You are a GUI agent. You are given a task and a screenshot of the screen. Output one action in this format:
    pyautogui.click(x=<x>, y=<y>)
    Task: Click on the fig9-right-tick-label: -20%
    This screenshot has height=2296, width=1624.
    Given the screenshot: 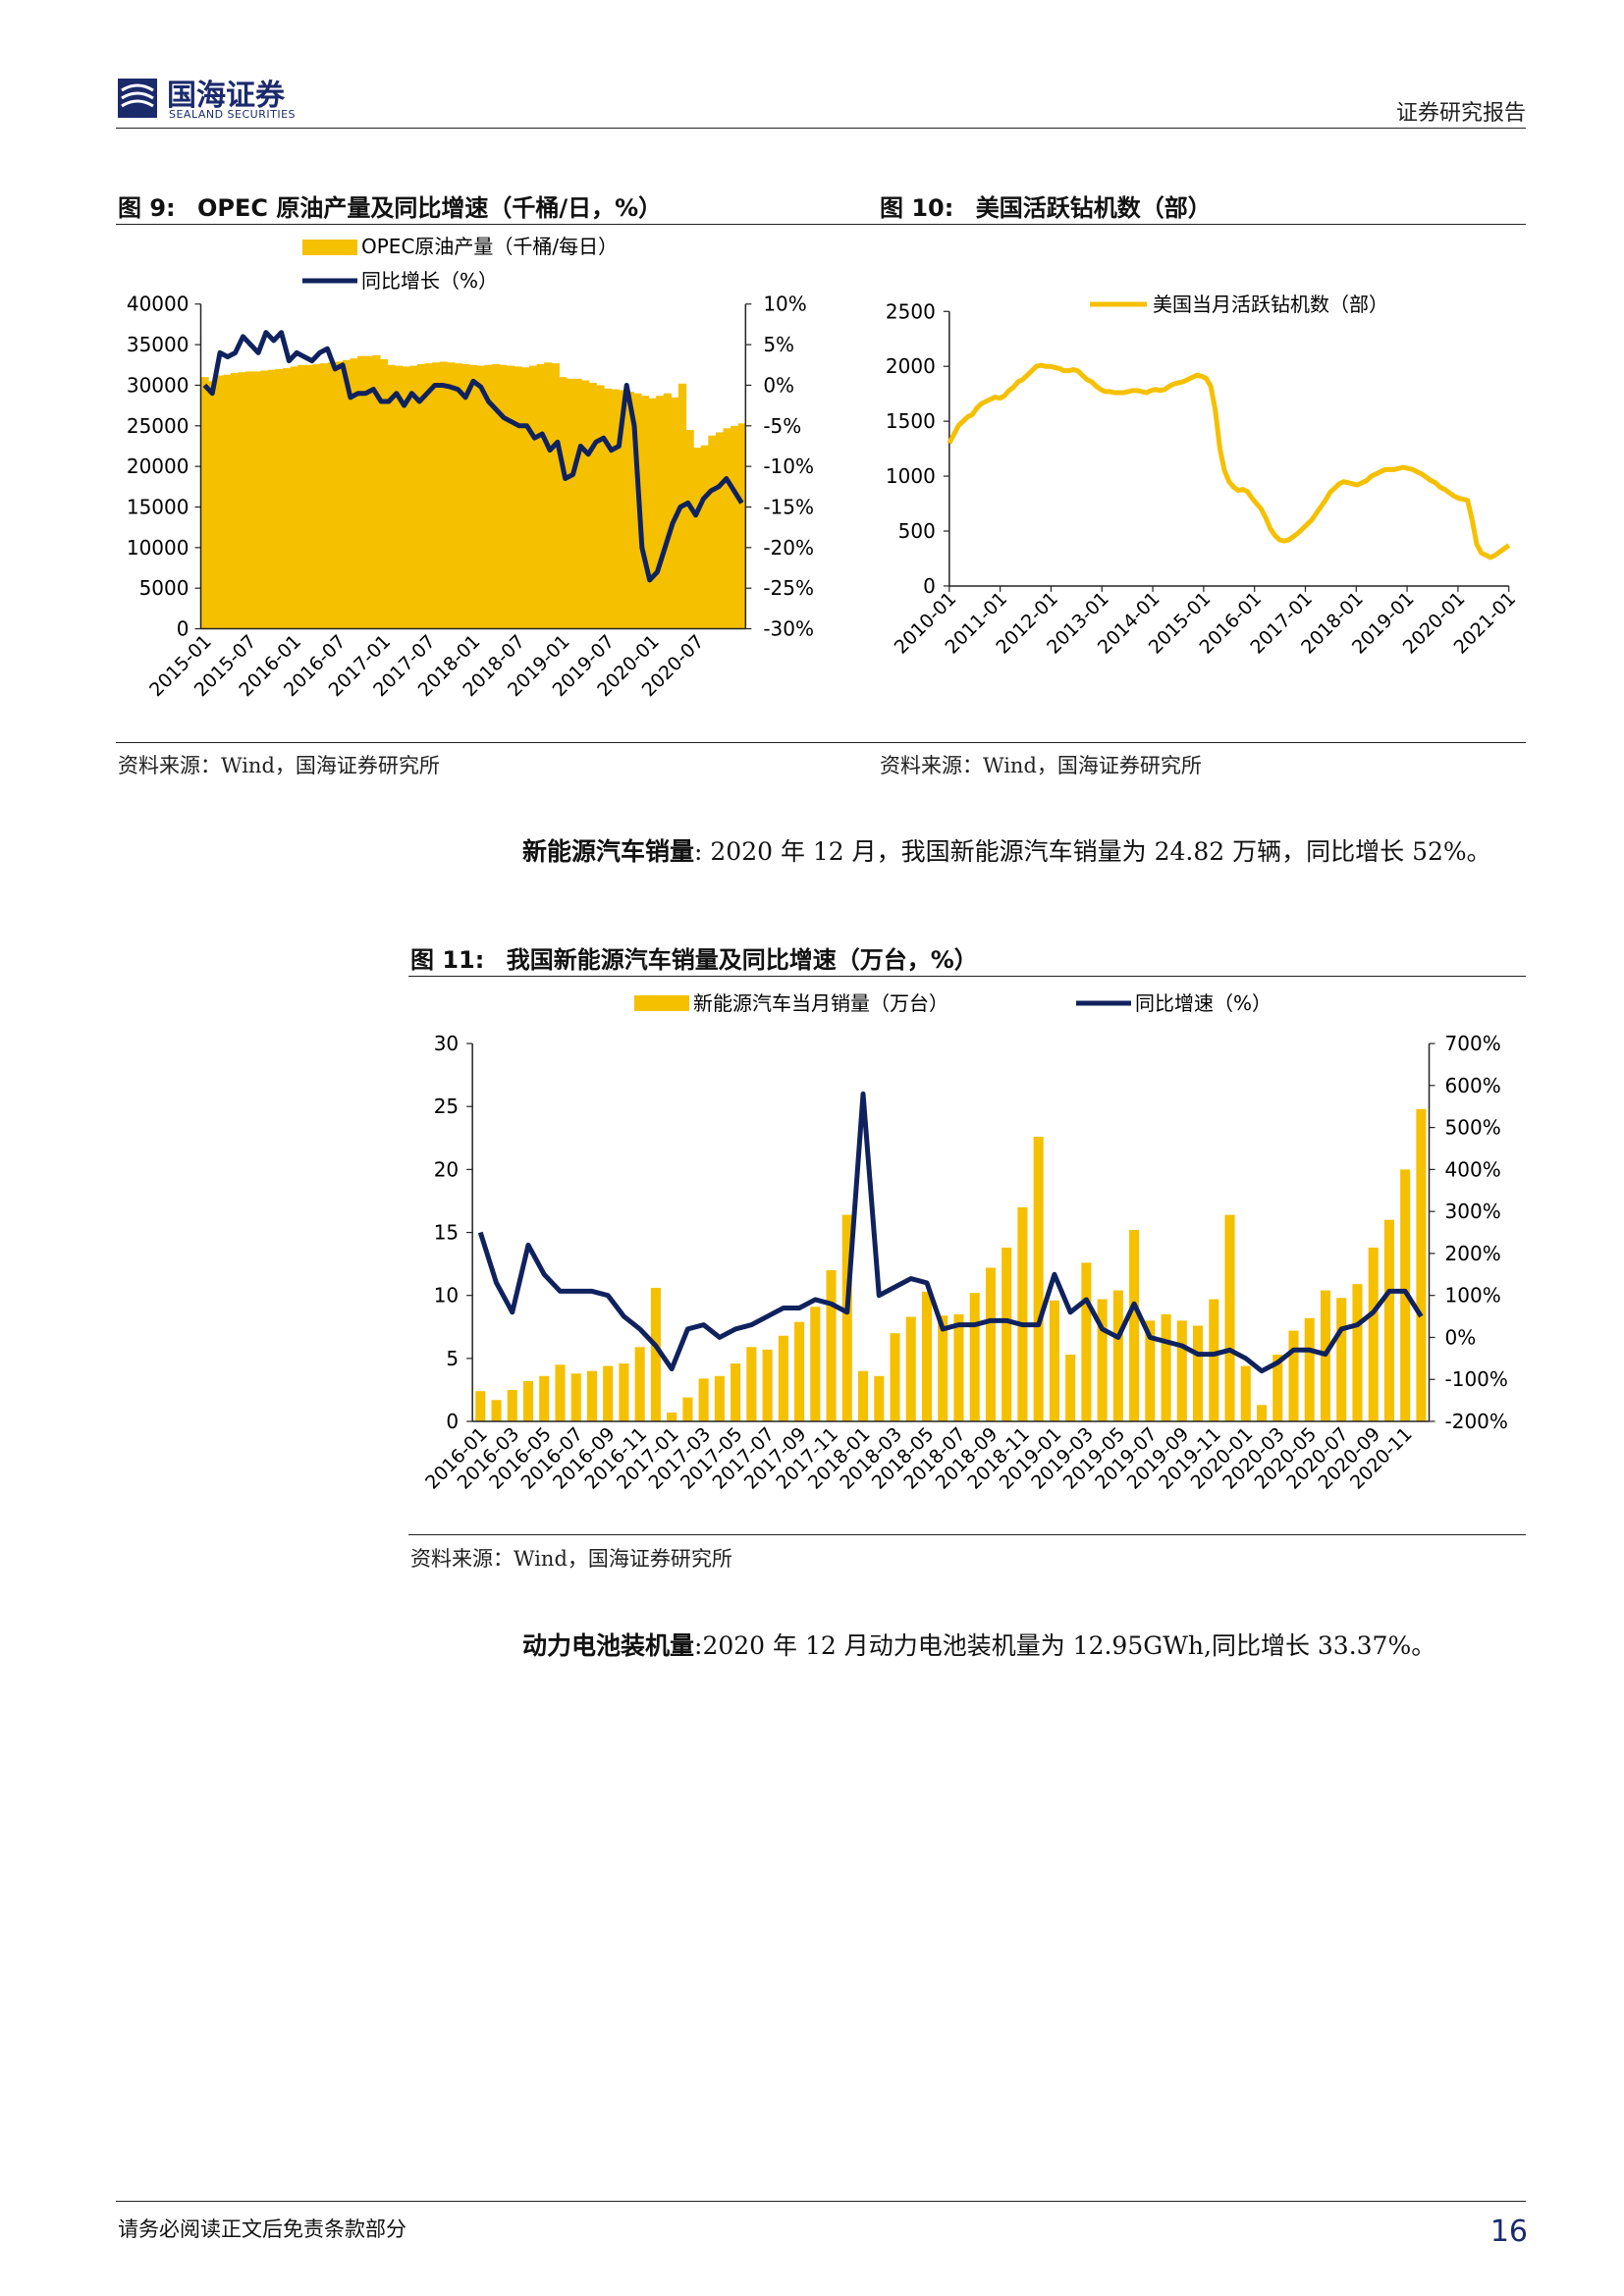 What is the action you would take?
    pyautogui.click(x=788, y=548)
    